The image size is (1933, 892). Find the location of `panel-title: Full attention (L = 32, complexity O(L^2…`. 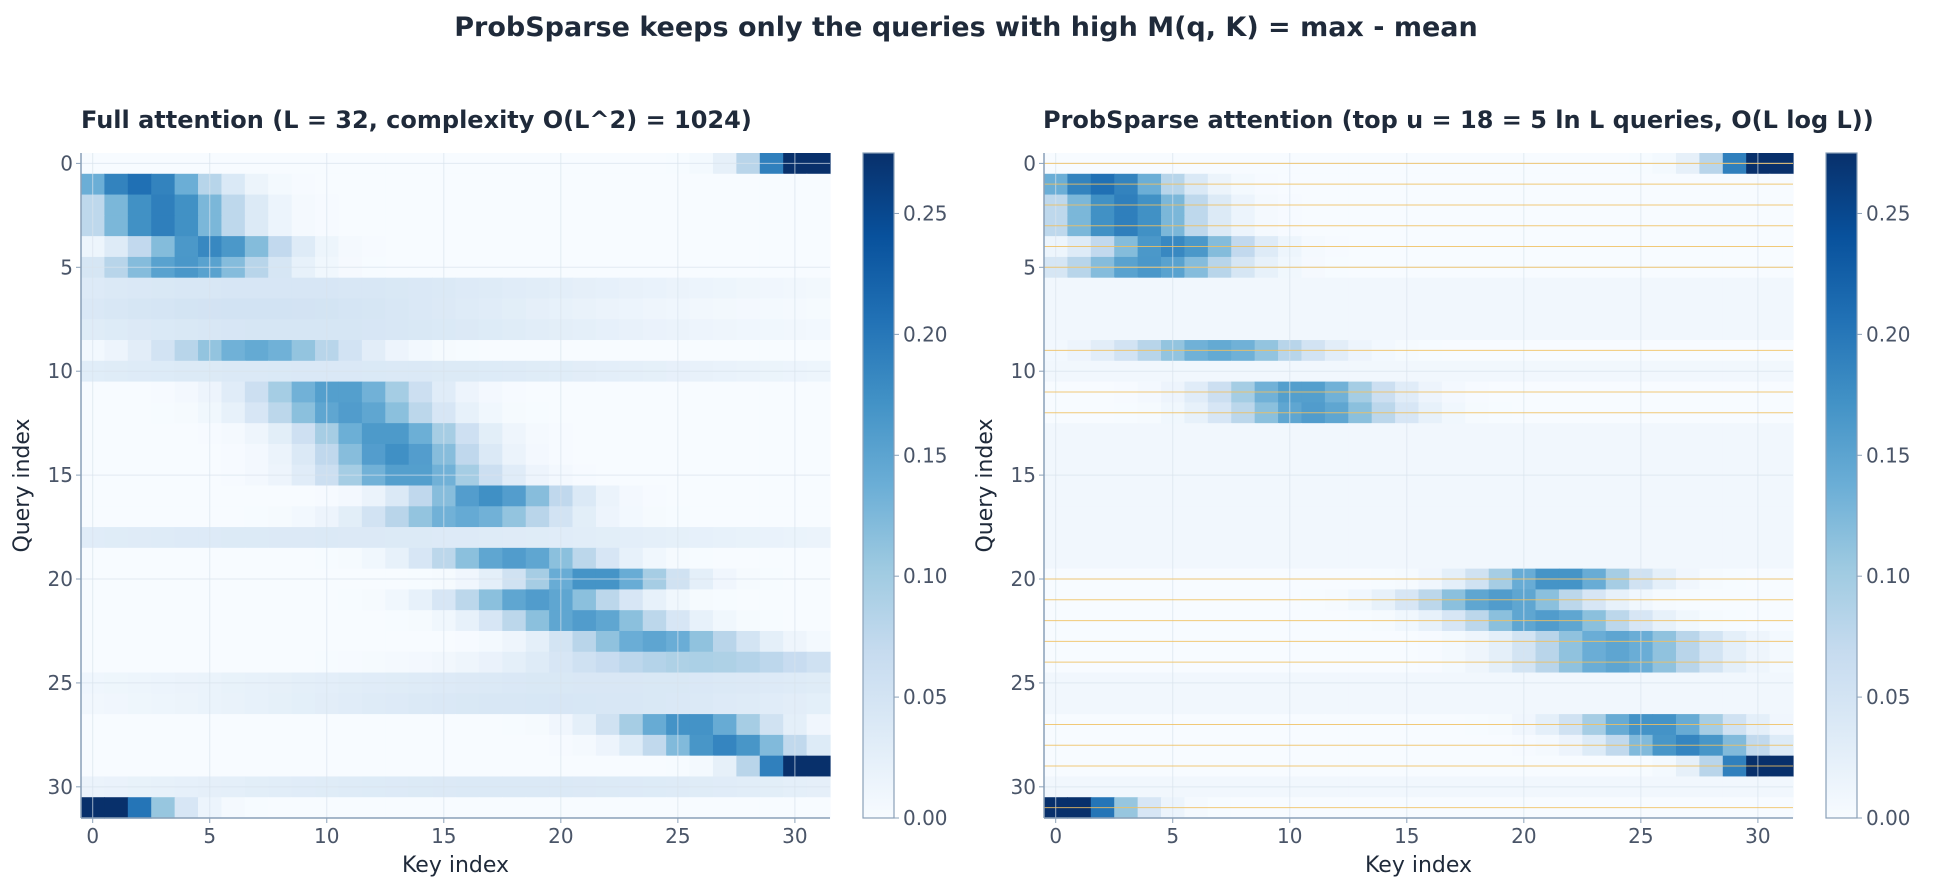

panel-title: Full attention (L = 32, complexity O(L^2… is located at coordinates (416, 120).